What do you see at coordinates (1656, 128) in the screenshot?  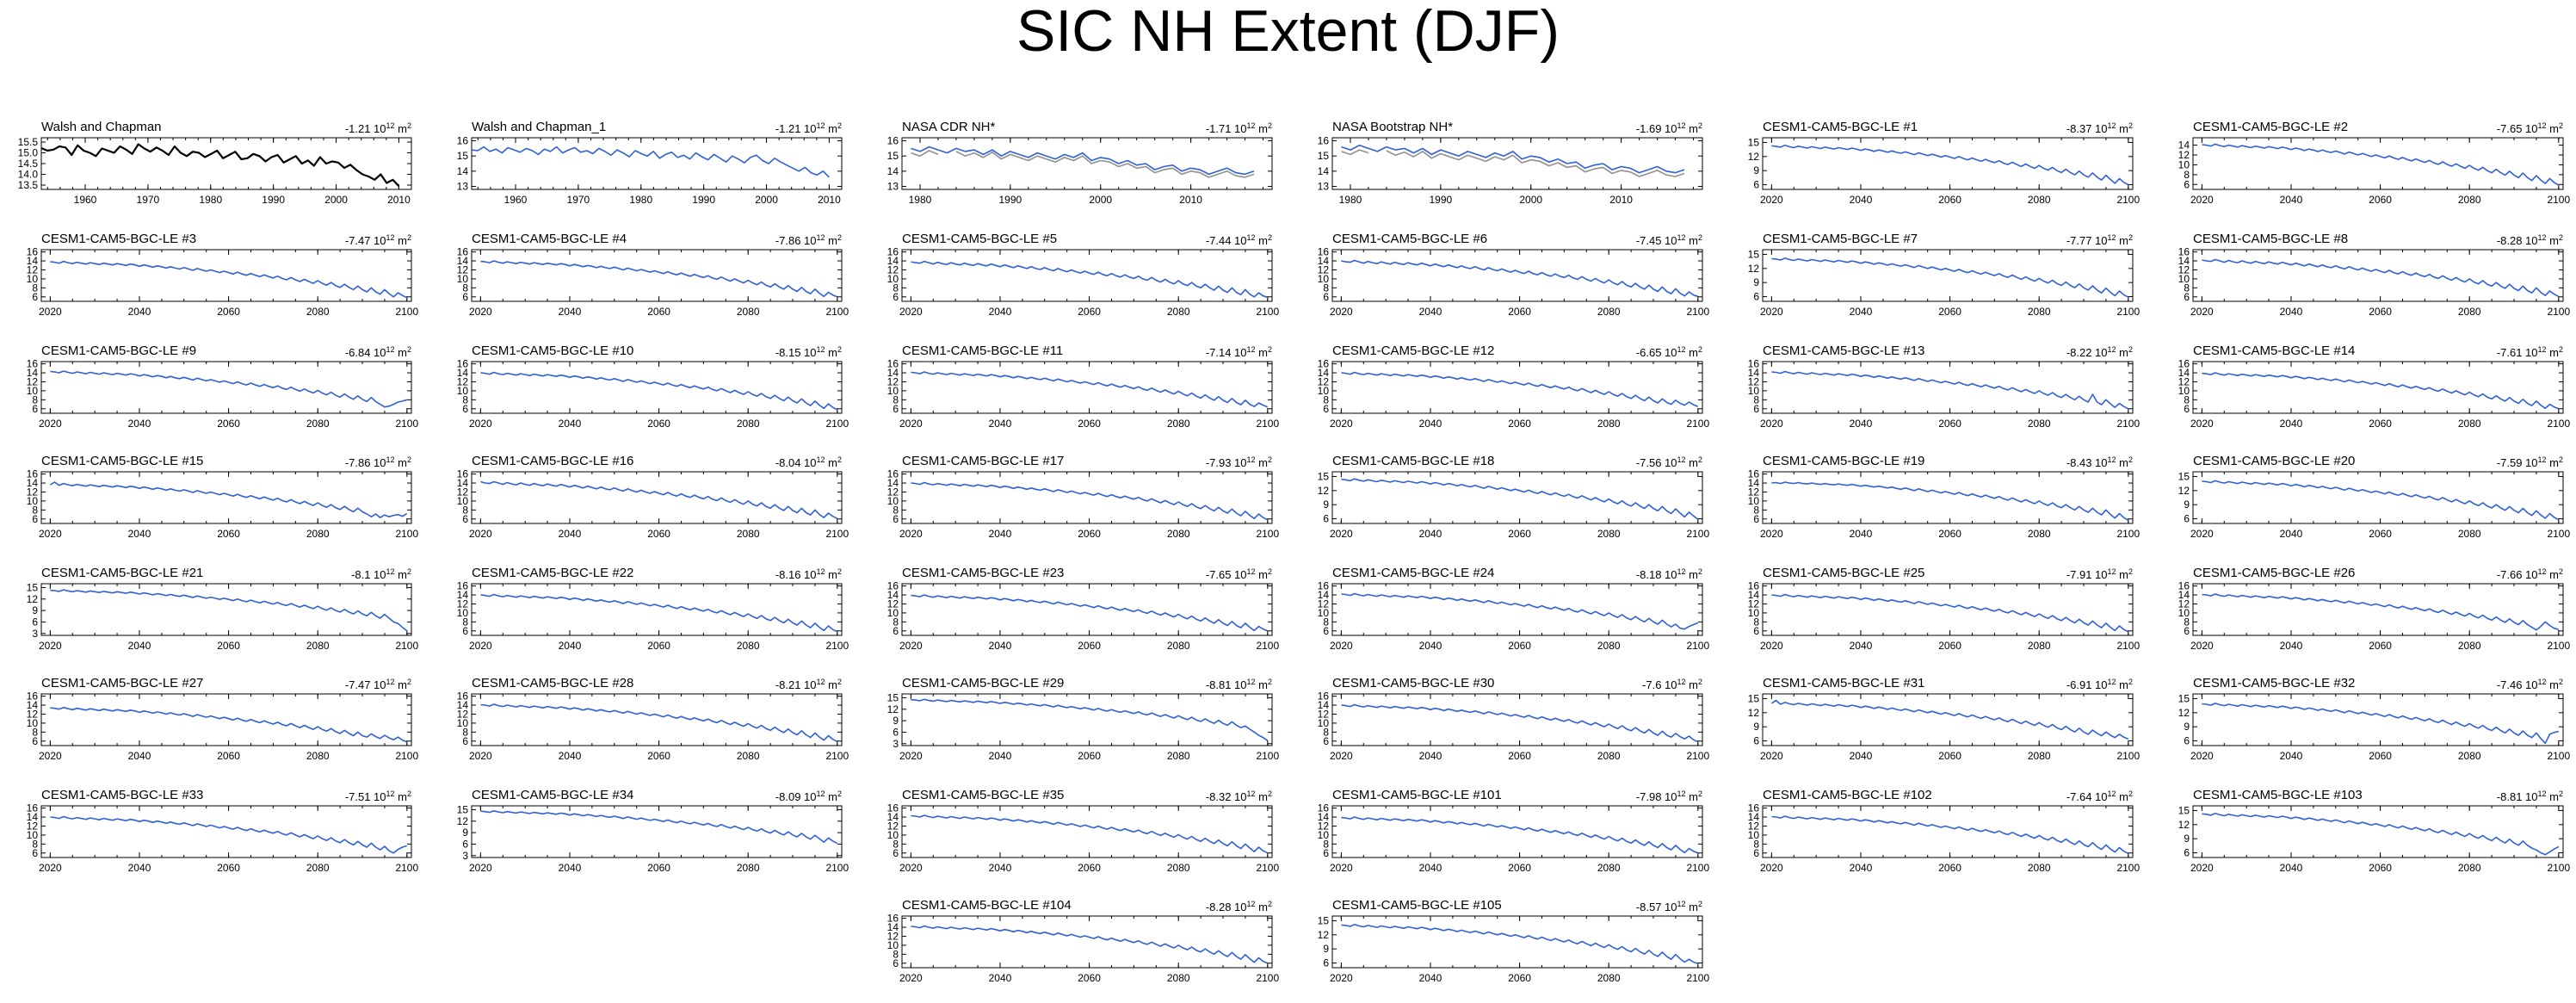 I see `trend-value: -1.69 10` at bounding box center [1656, 128].